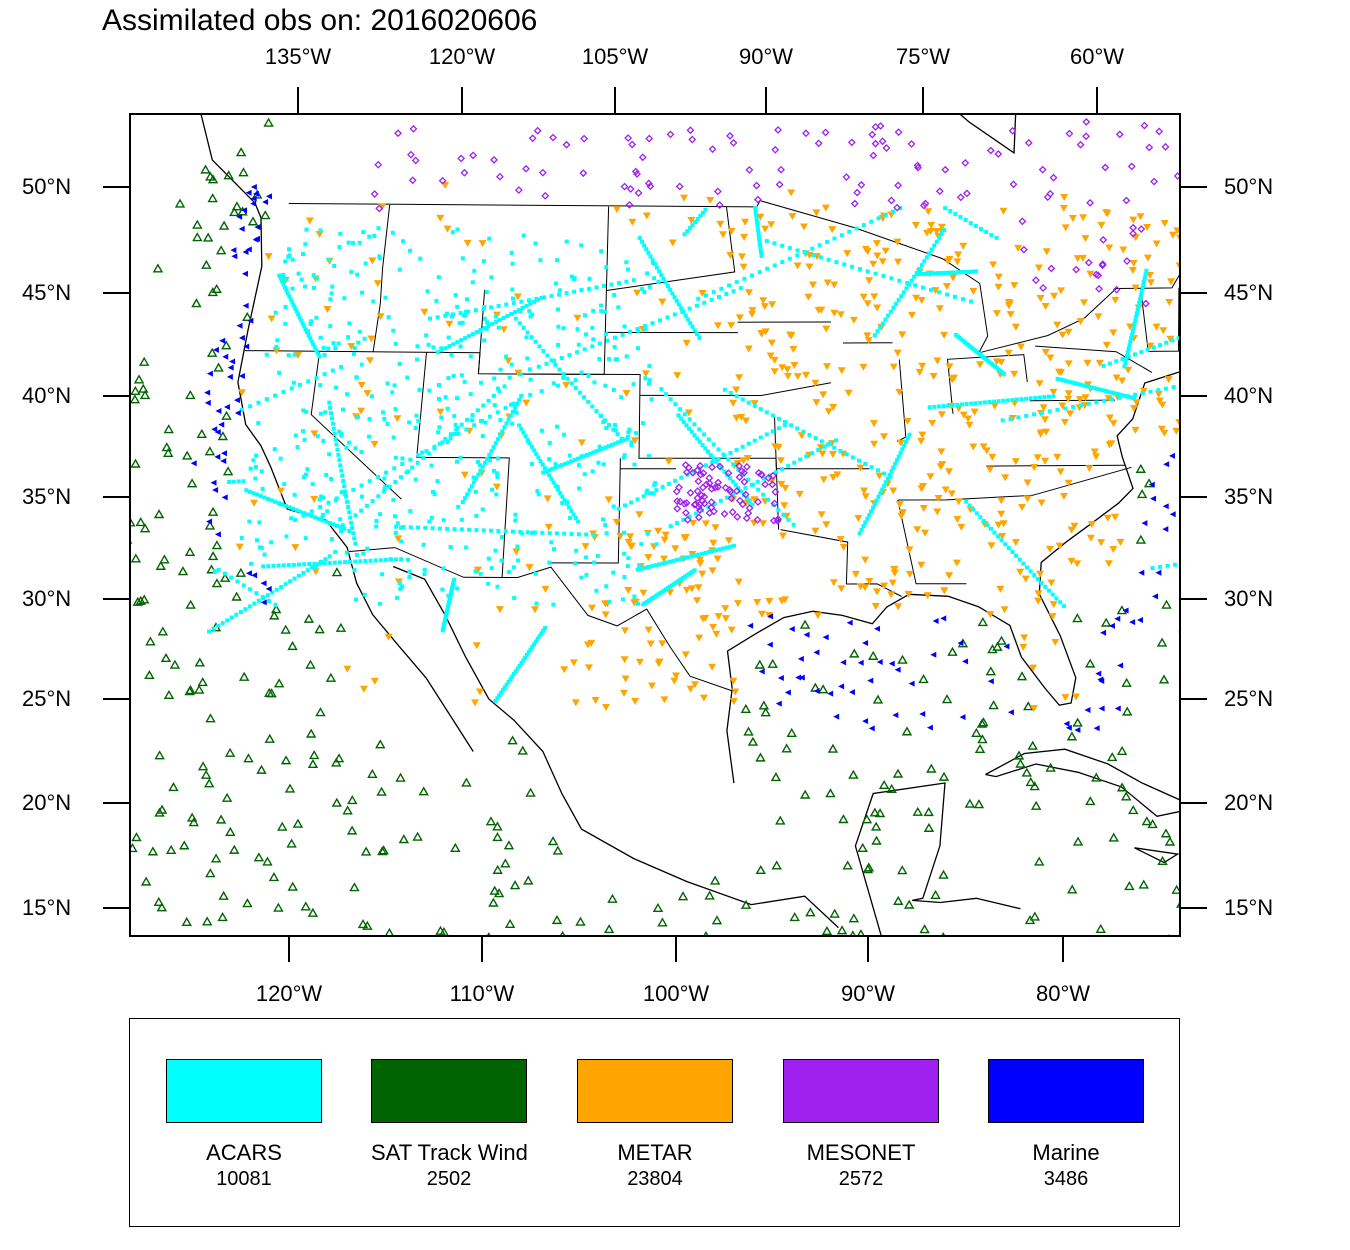 Image resolution: width=1350 pixels, height=1250 pixels. I want to click on state-border, so click(1072, 400).